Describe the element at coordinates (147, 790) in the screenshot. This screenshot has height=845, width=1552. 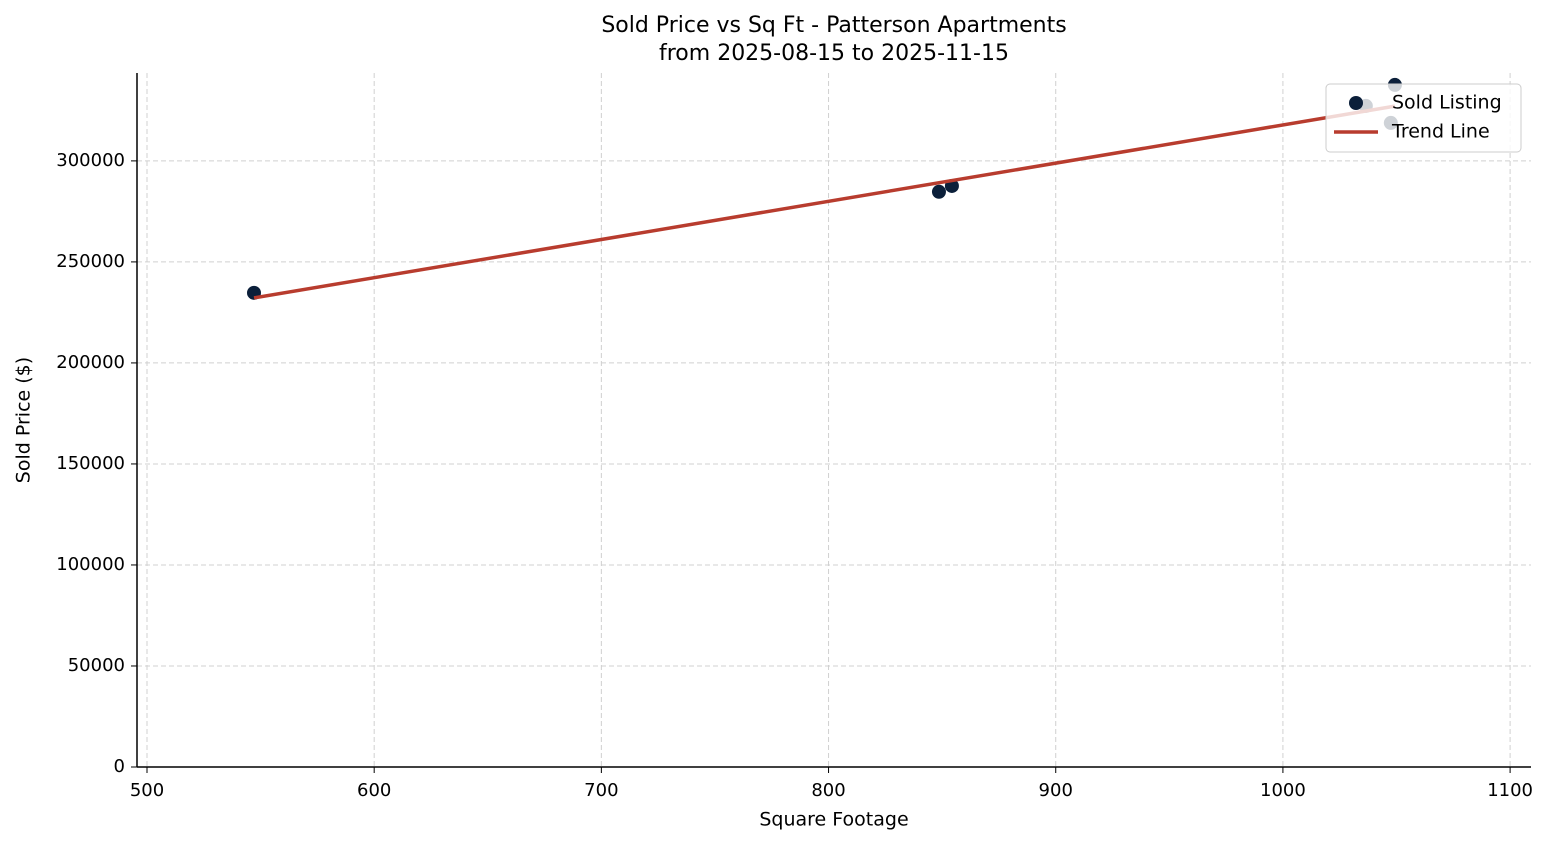
I see `x-tick-label: 500` at that location.